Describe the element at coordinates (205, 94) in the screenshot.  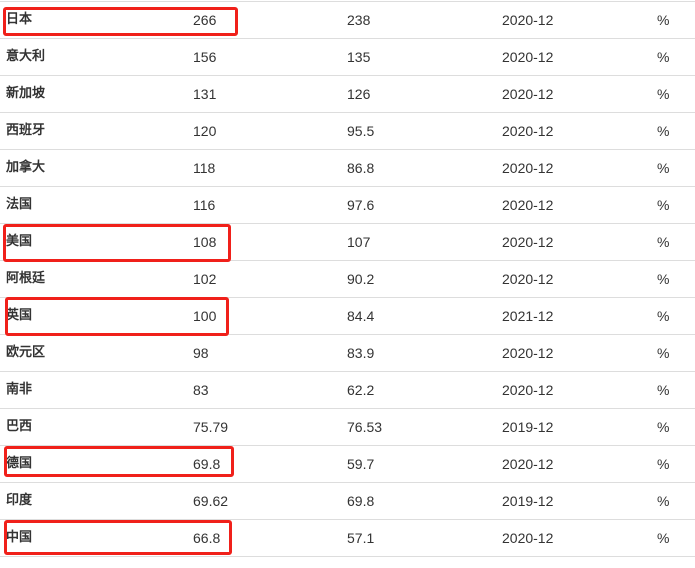
I see `current-value: 131` at that location.